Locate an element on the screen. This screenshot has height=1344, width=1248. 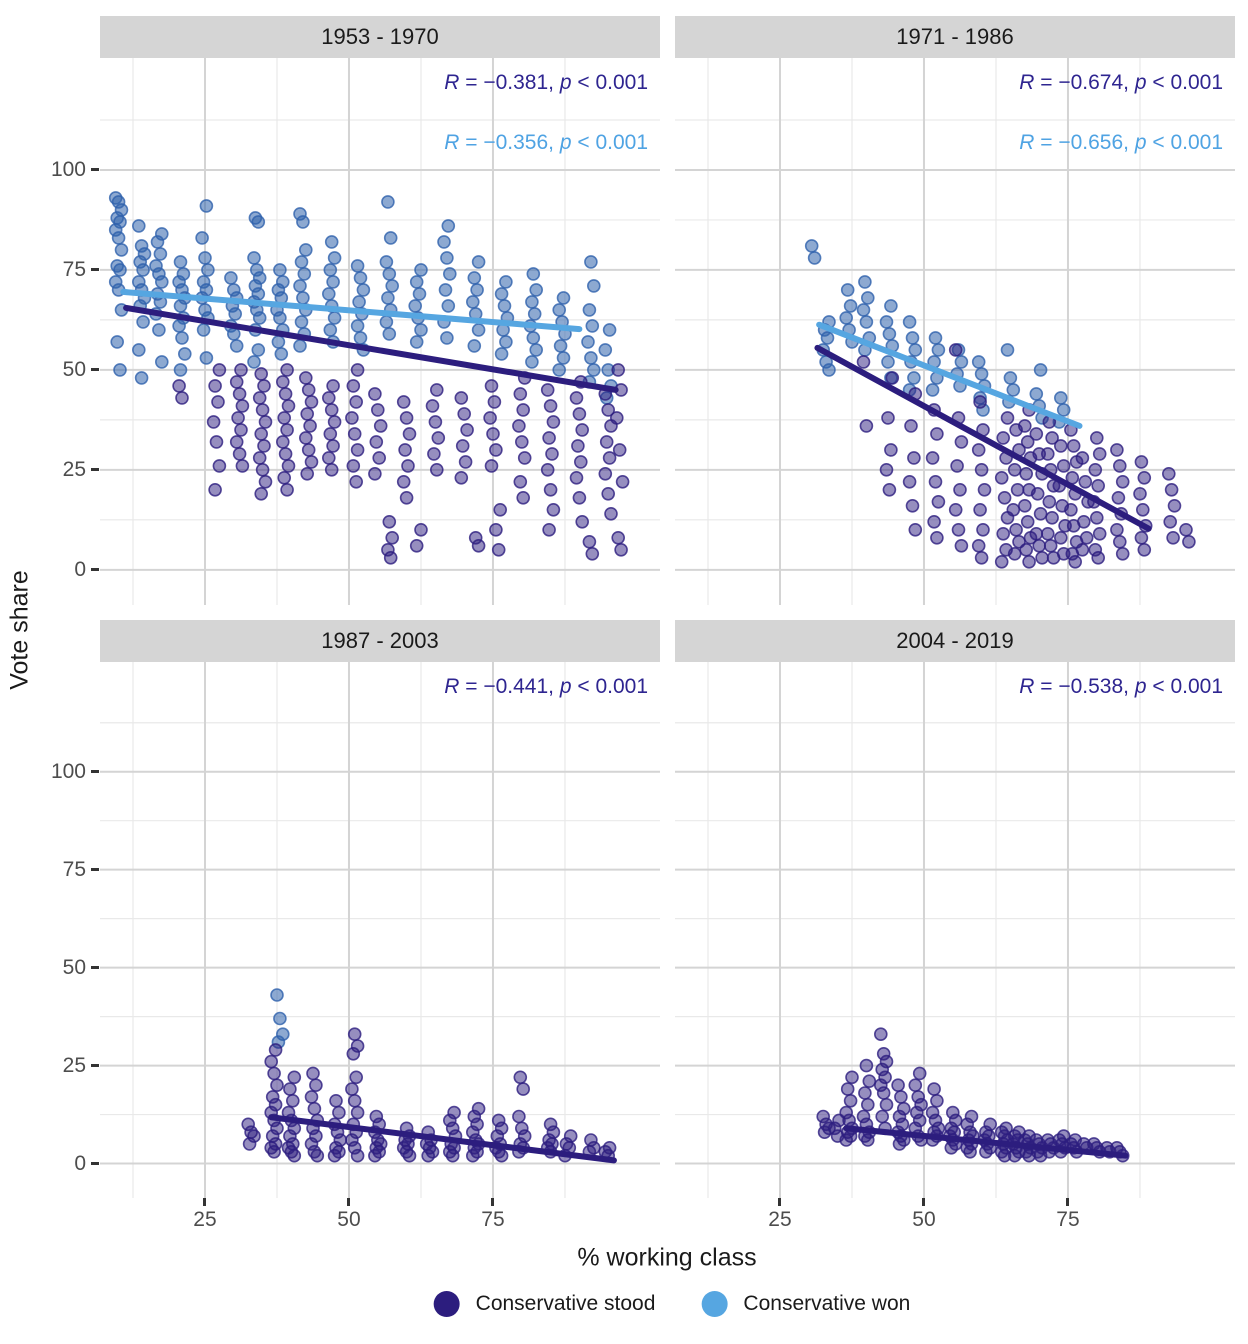
points-conservative-won is located at coordinates (280, 1018).